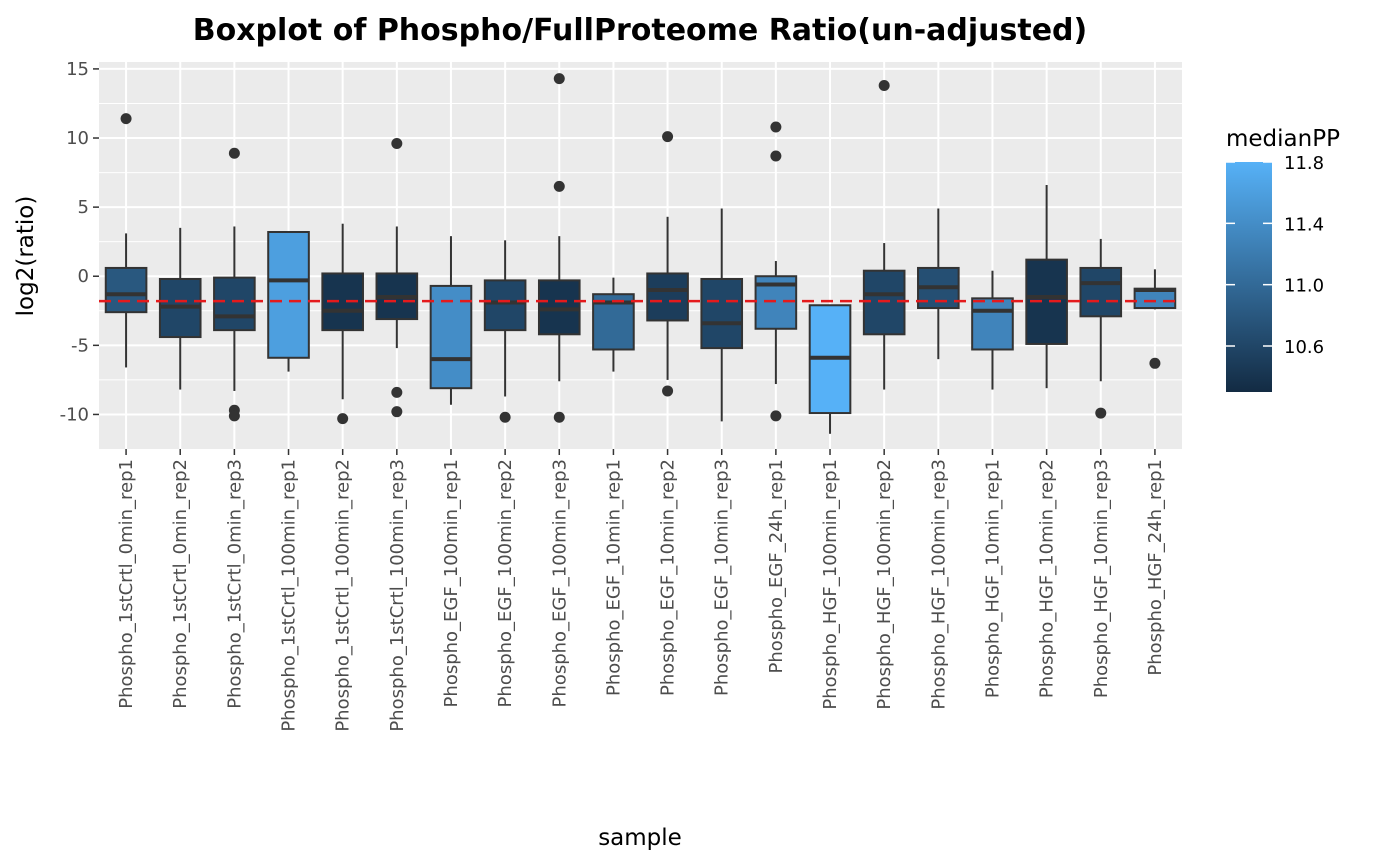  Describe the element at coordinates (74, 414) in the screenshot. I see `y-tick-label: -10` at that location.